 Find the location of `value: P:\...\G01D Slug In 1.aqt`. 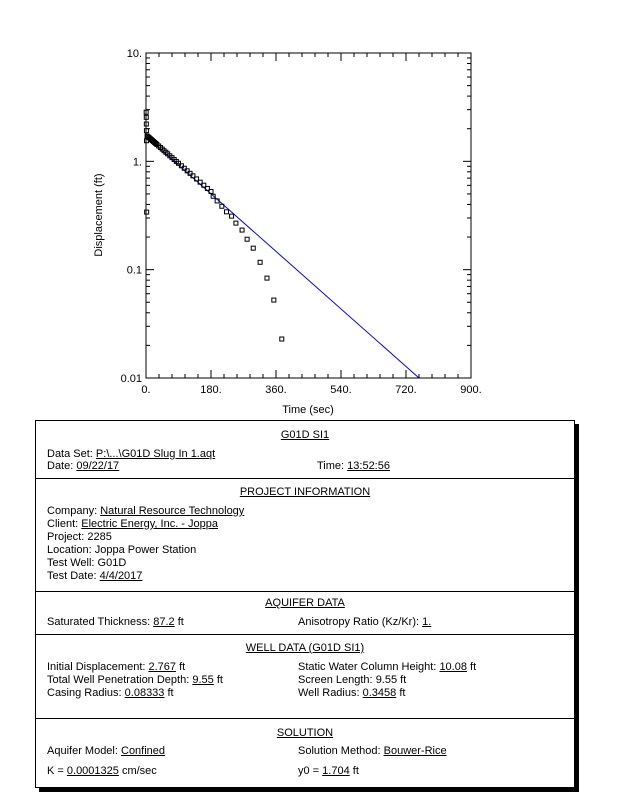

value: P:\...\G01D Slug In 1.aqt is located at coordinates (155, 454).